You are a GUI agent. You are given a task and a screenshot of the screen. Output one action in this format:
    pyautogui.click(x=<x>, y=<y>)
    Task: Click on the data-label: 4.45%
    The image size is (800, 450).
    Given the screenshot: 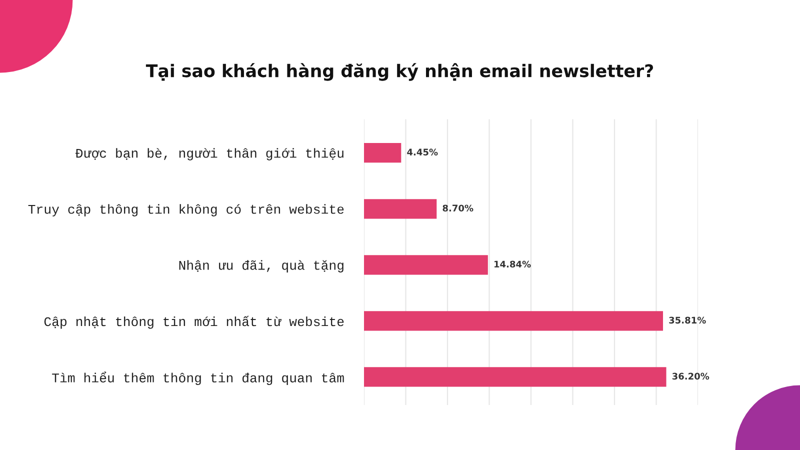 What is the action you would take?
    pyautogui.click(x=422, y=152)
    